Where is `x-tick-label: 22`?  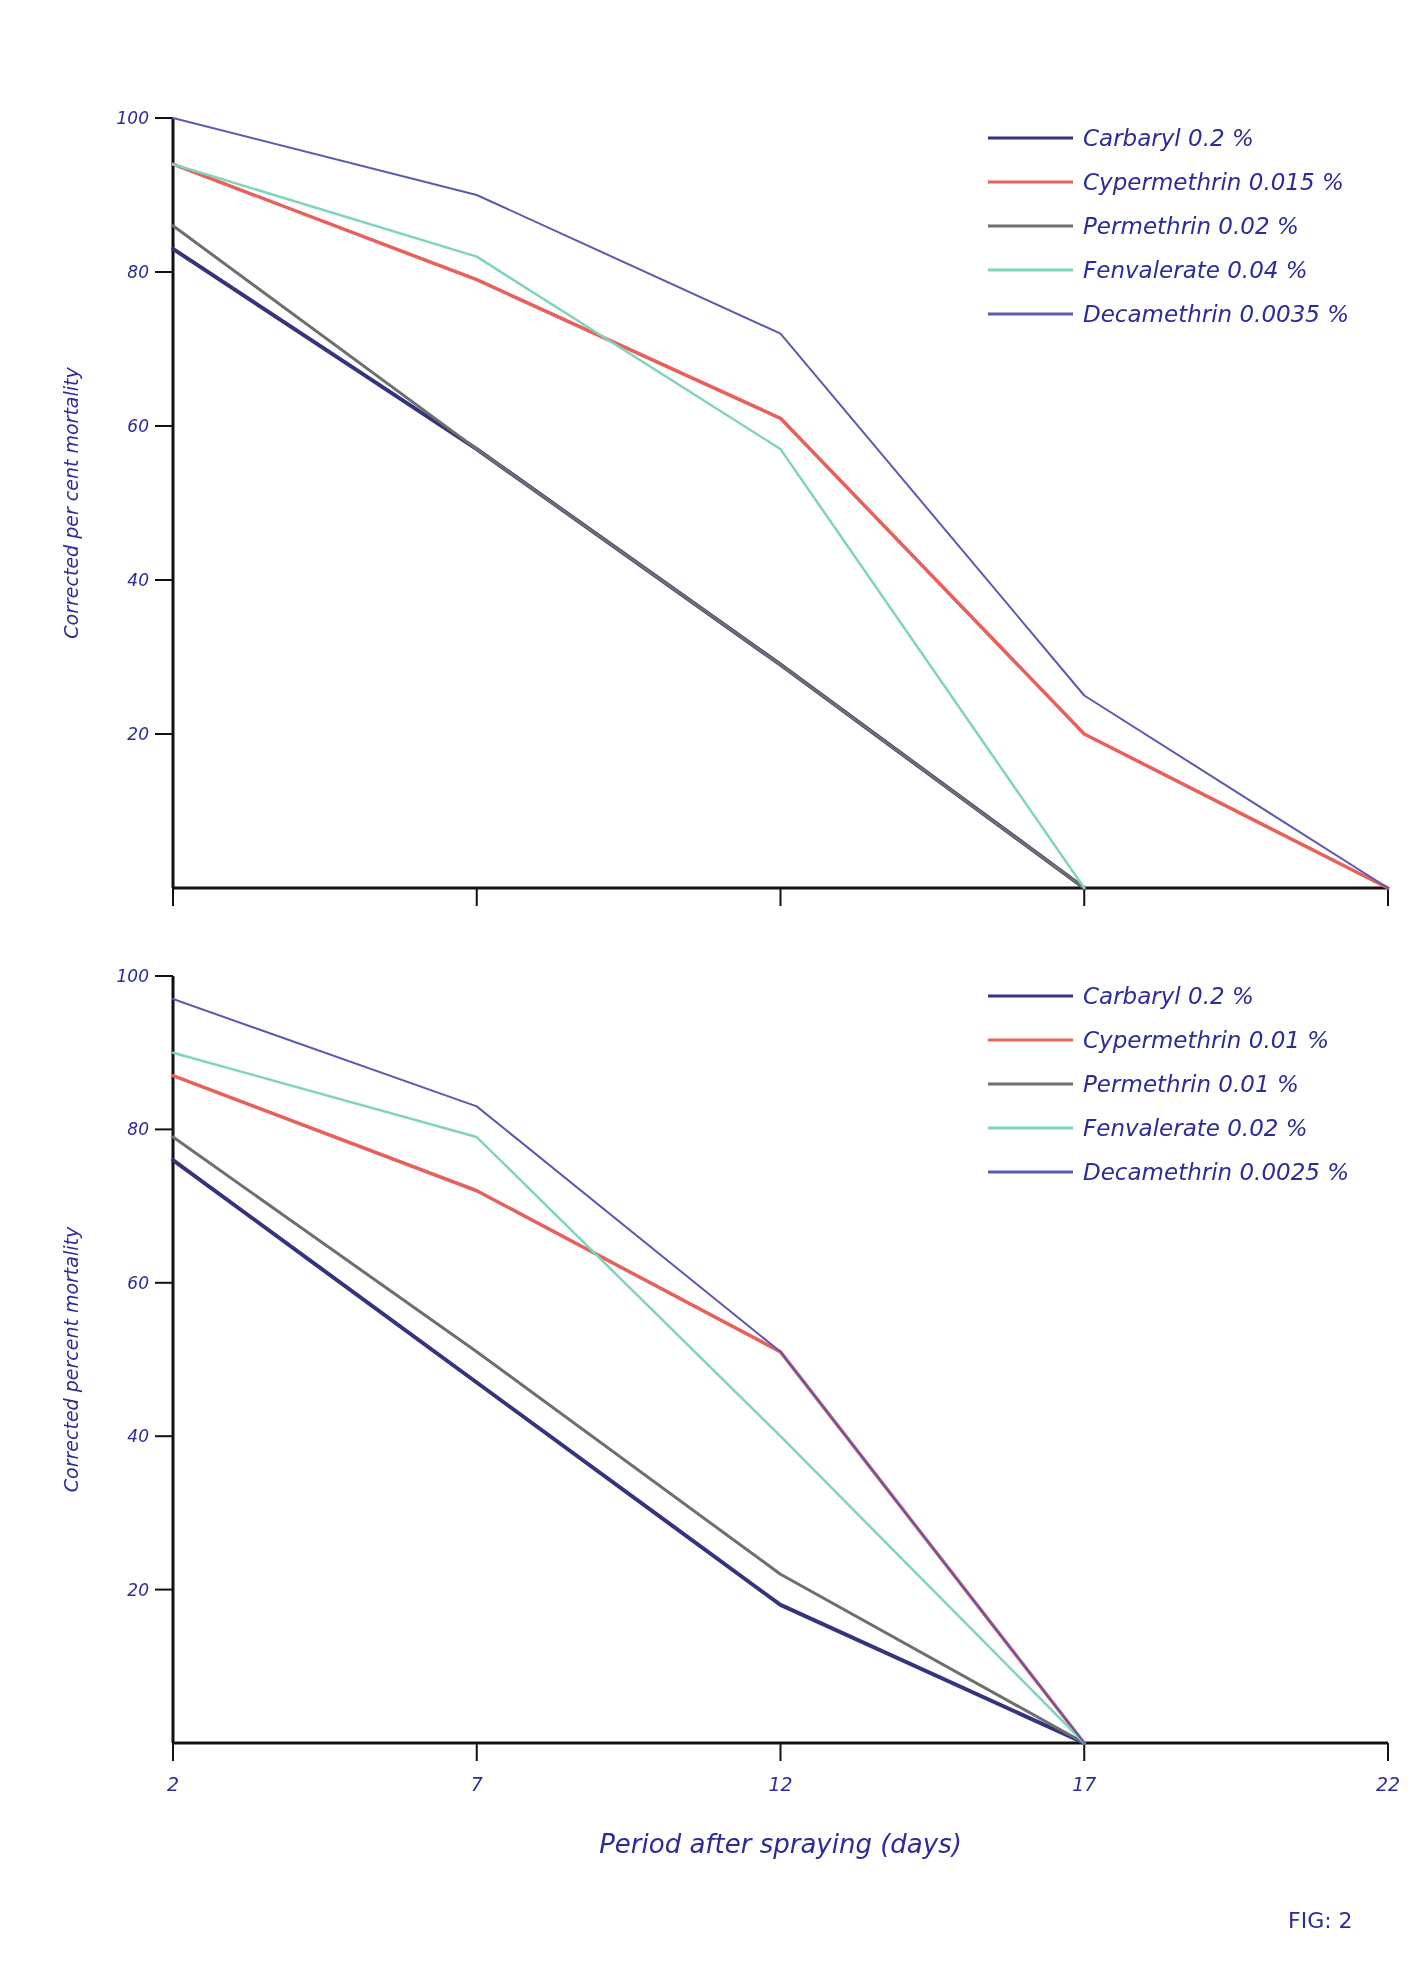
x-tick-label: 22 is located at coordinates (1388, 1784).